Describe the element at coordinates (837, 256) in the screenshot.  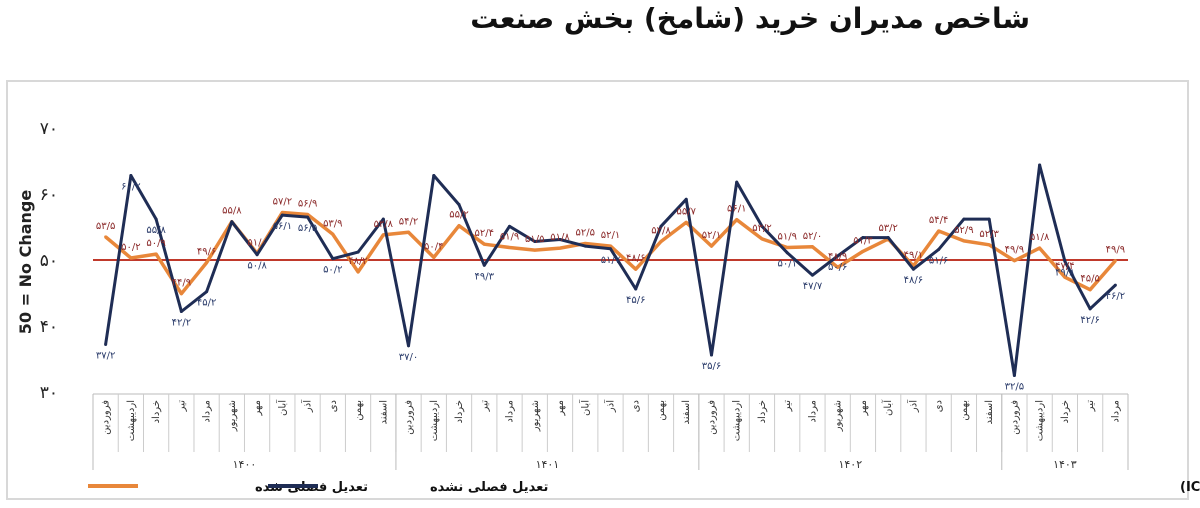
I see `data-label: ۴۸/۹` at that location.